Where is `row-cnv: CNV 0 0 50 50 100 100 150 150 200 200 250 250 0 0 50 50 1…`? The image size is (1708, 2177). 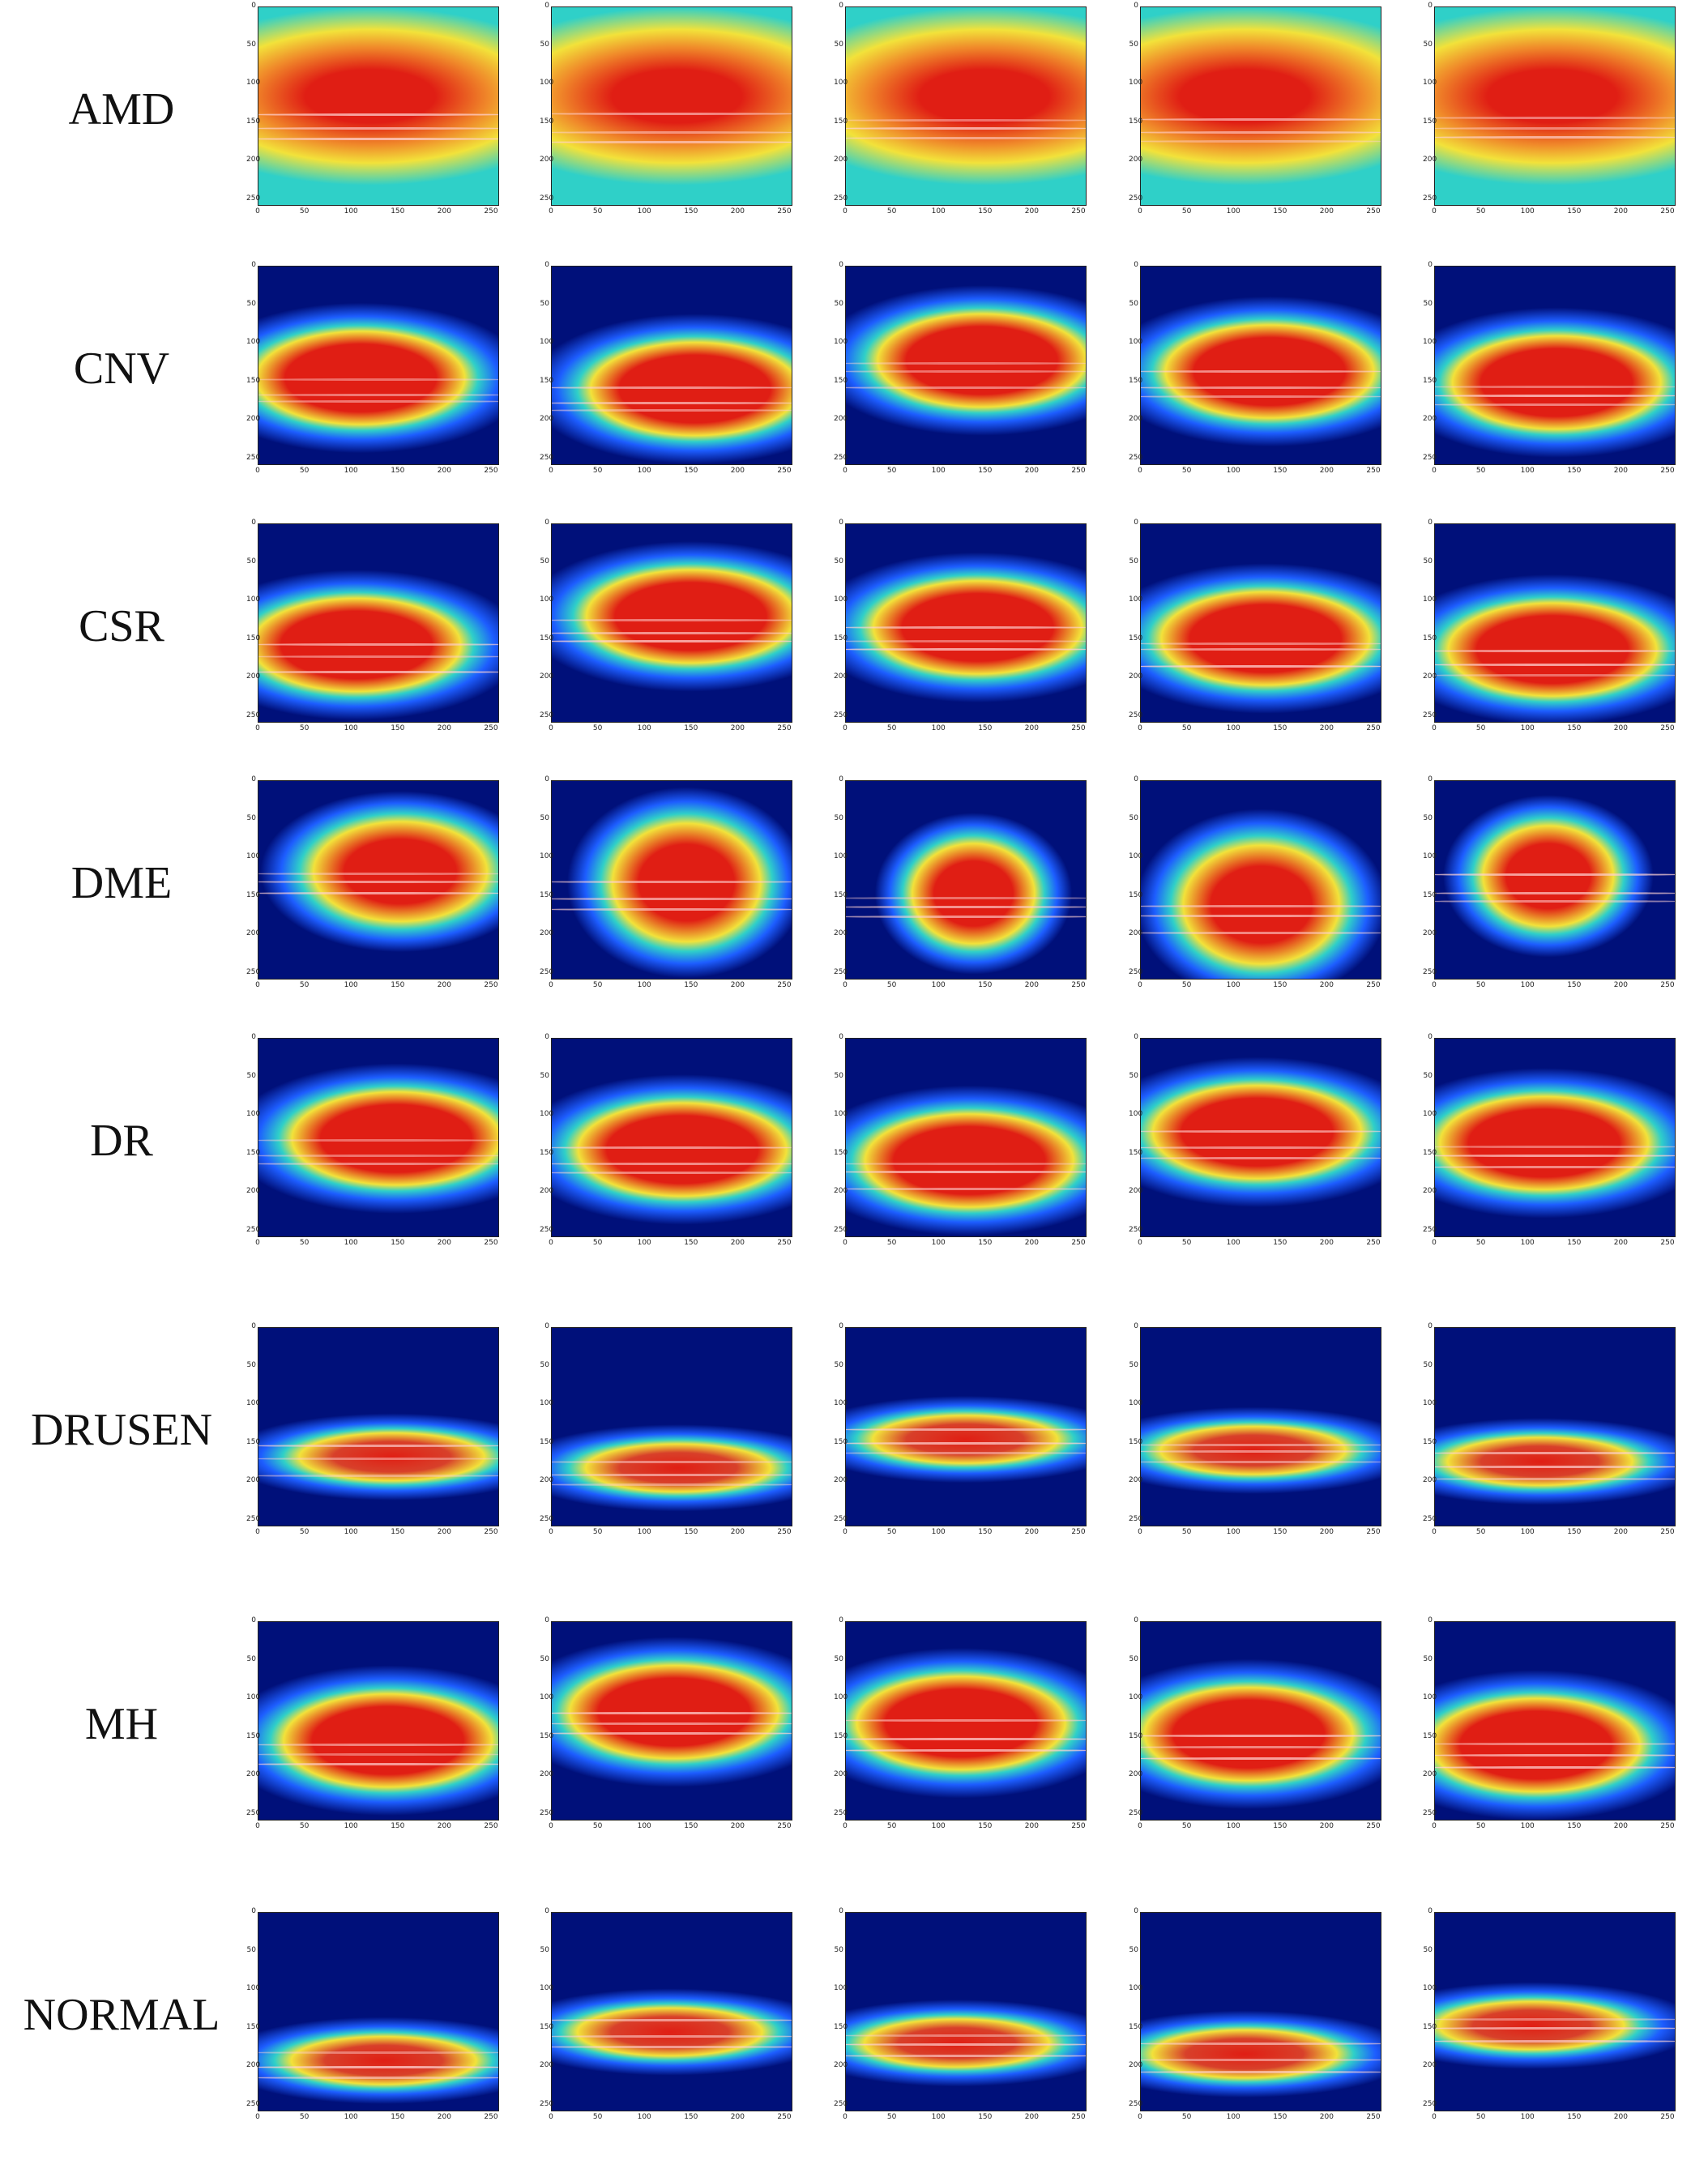 row-cnv: CNV 0 0 50 50 100 100 150 150 200 200 250 250 0 0 50 50 1… is located at coordinates (854, 380).